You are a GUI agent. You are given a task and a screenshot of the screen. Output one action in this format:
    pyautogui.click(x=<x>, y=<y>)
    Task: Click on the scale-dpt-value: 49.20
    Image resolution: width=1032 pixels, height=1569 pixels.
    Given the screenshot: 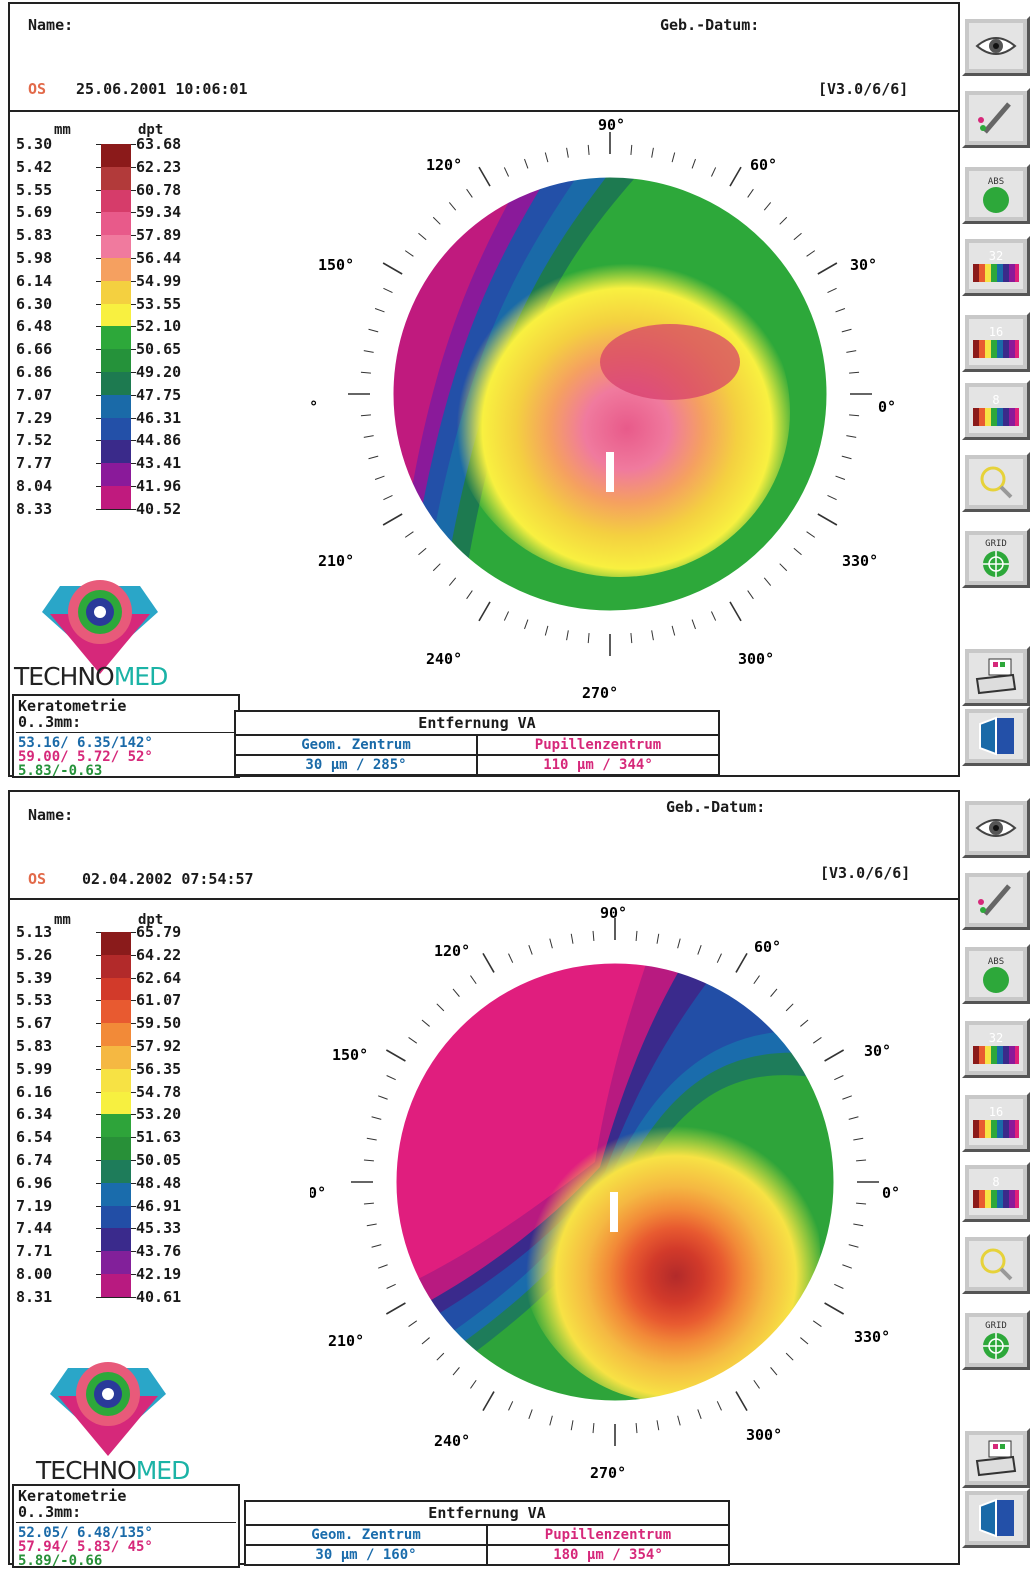 What is the action you would take?
    pyautogui.click(x=159, y=372)
    